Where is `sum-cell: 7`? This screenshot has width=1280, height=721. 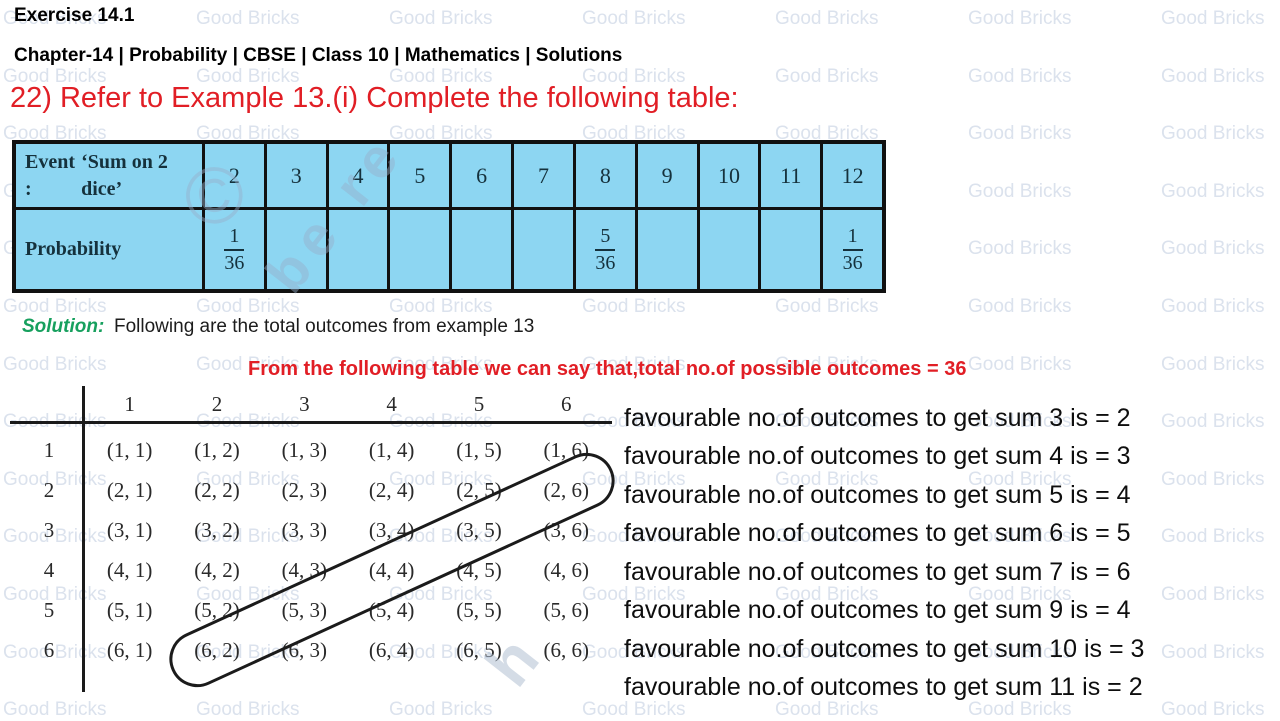
sum-cell: 7 is located at coordinates (542, 177).